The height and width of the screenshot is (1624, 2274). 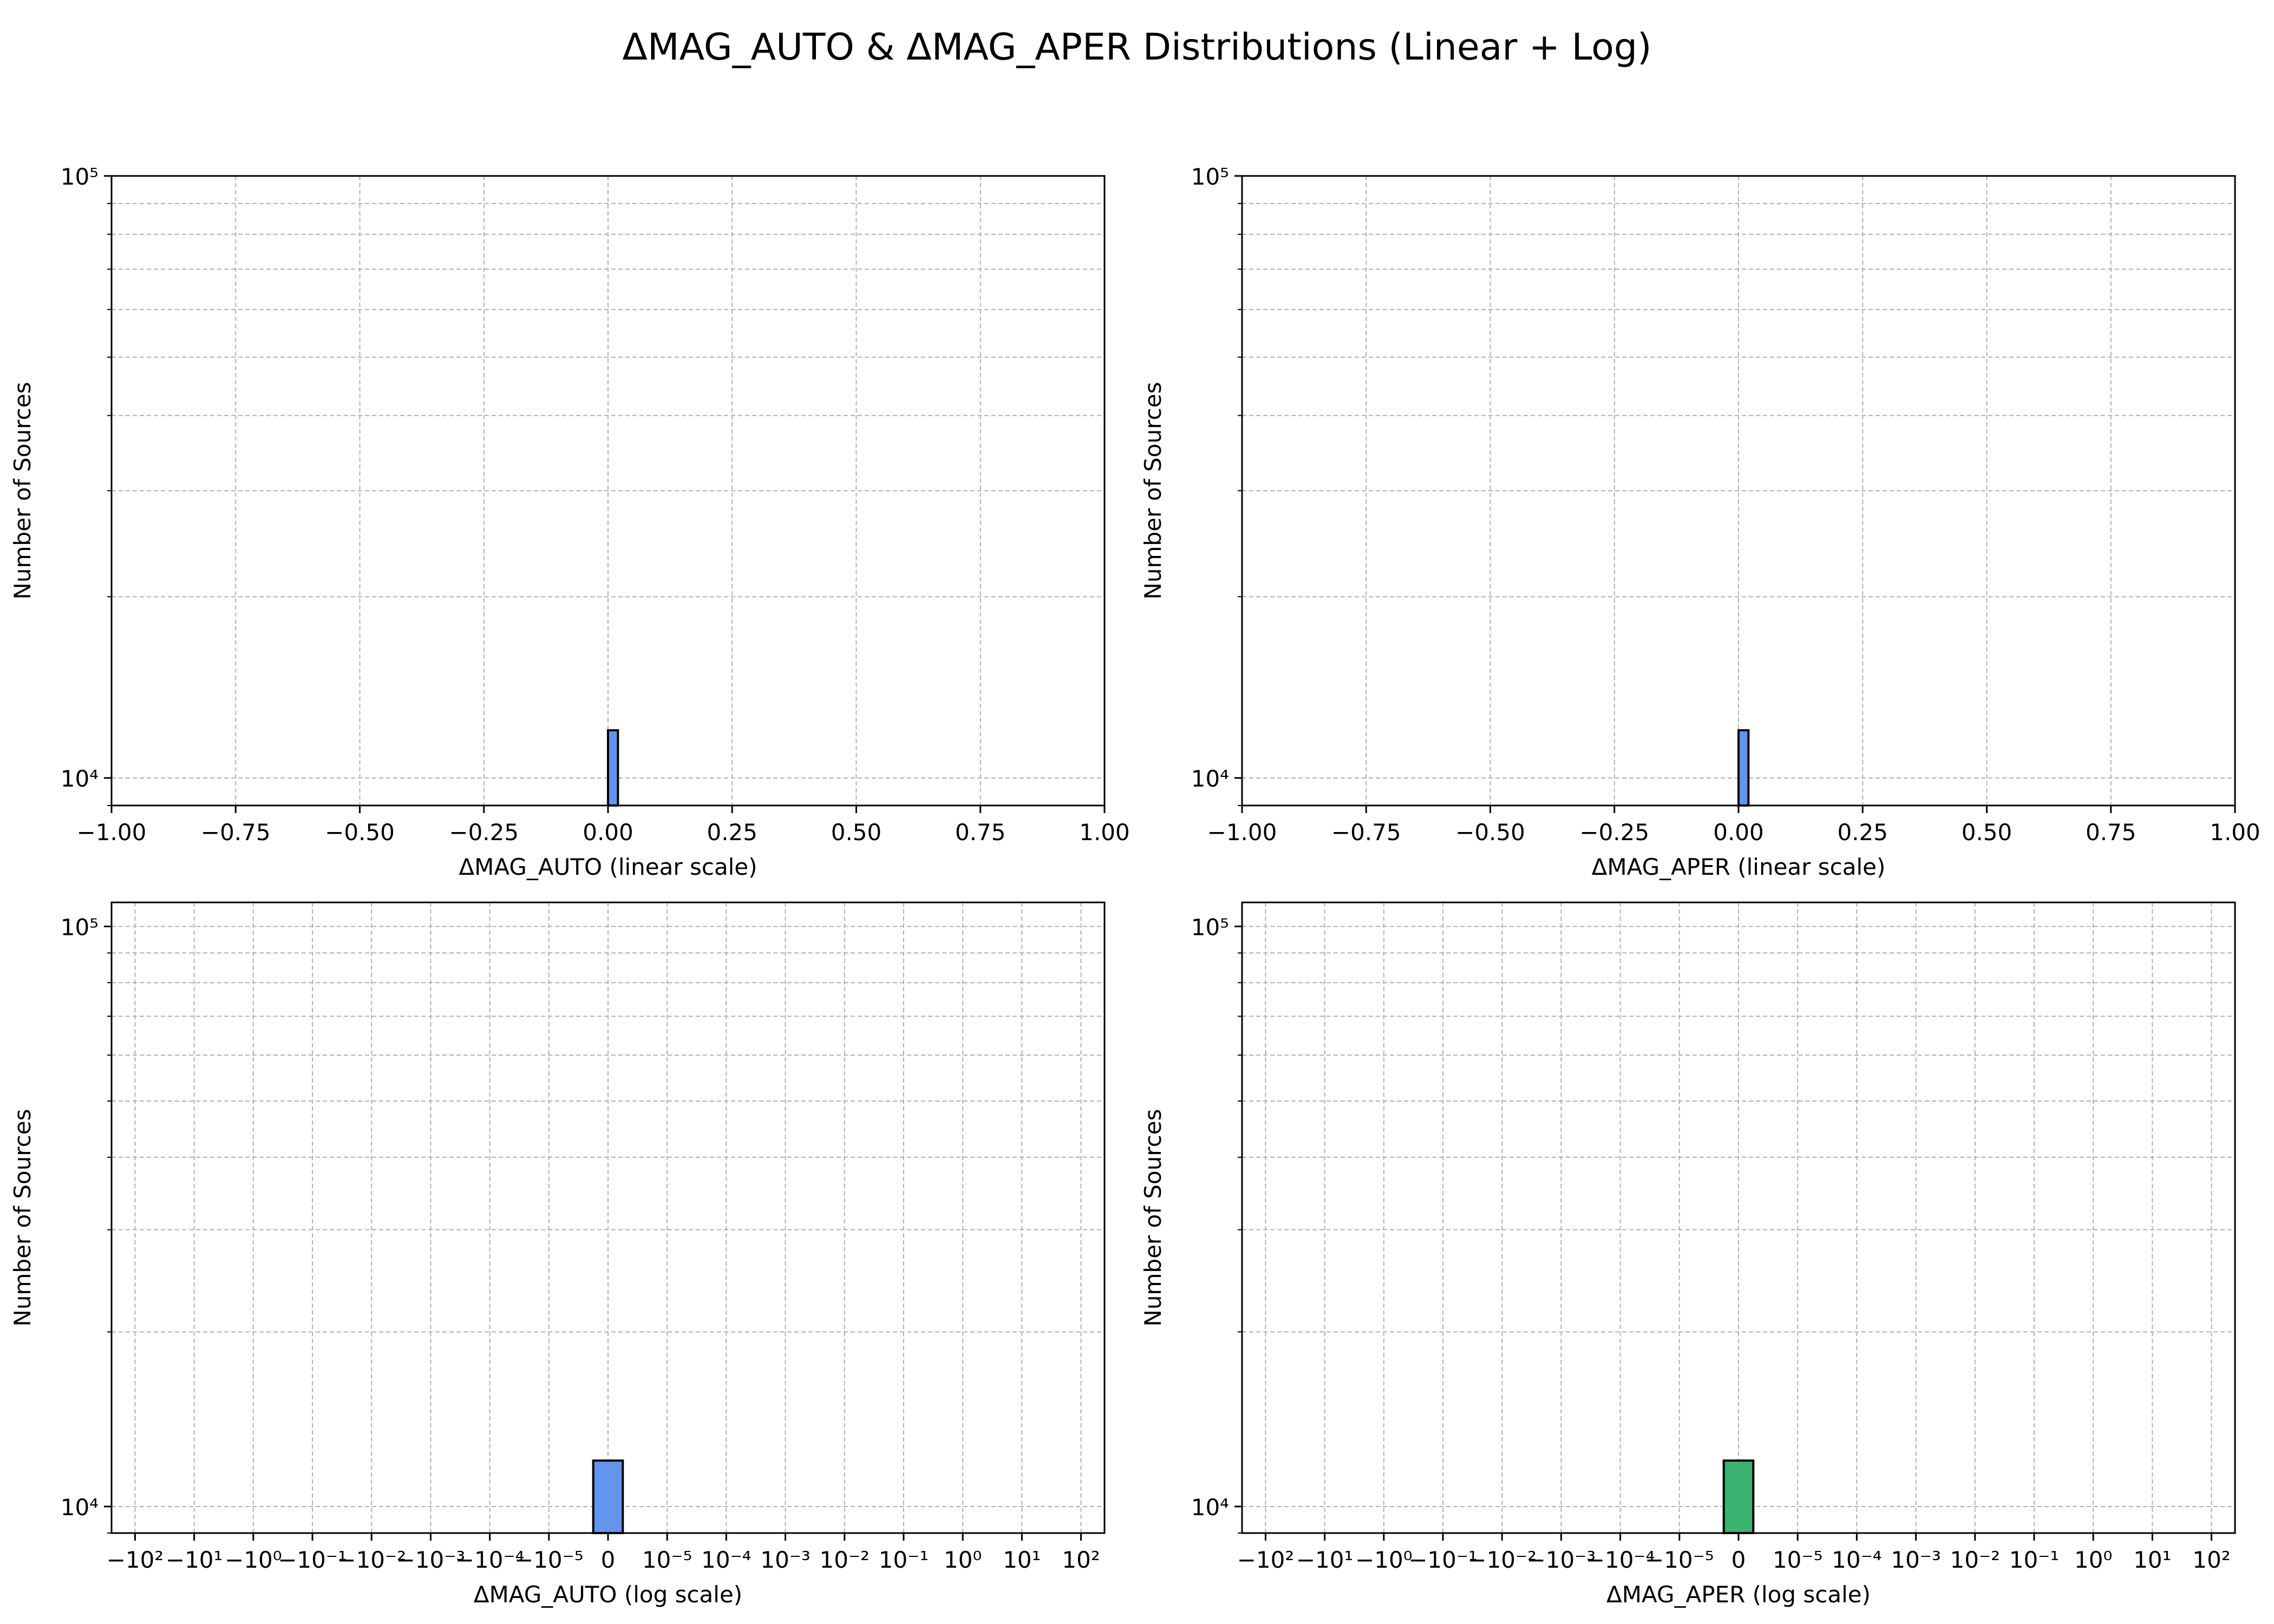 What do you see at coordinates (608, 867) in the screenshot?
I see `x-axis-label: ΔMAG_AUTO (linear scale)` at bounding box center [608, 867].